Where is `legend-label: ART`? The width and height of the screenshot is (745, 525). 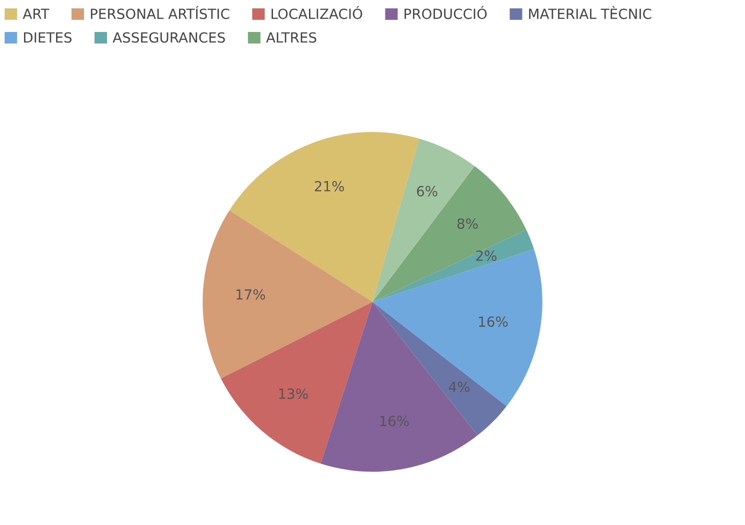
legend-label: ART is located at coordinates (36, 13).